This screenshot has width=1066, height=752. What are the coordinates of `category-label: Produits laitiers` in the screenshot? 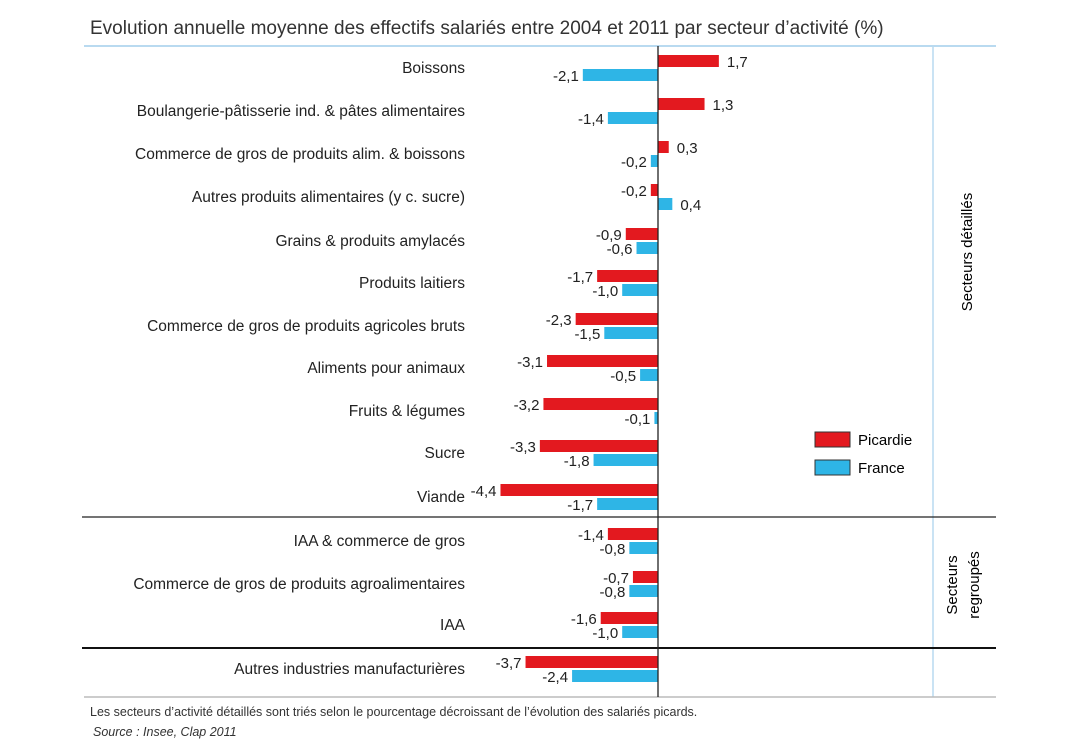 It's located at (412, 283).